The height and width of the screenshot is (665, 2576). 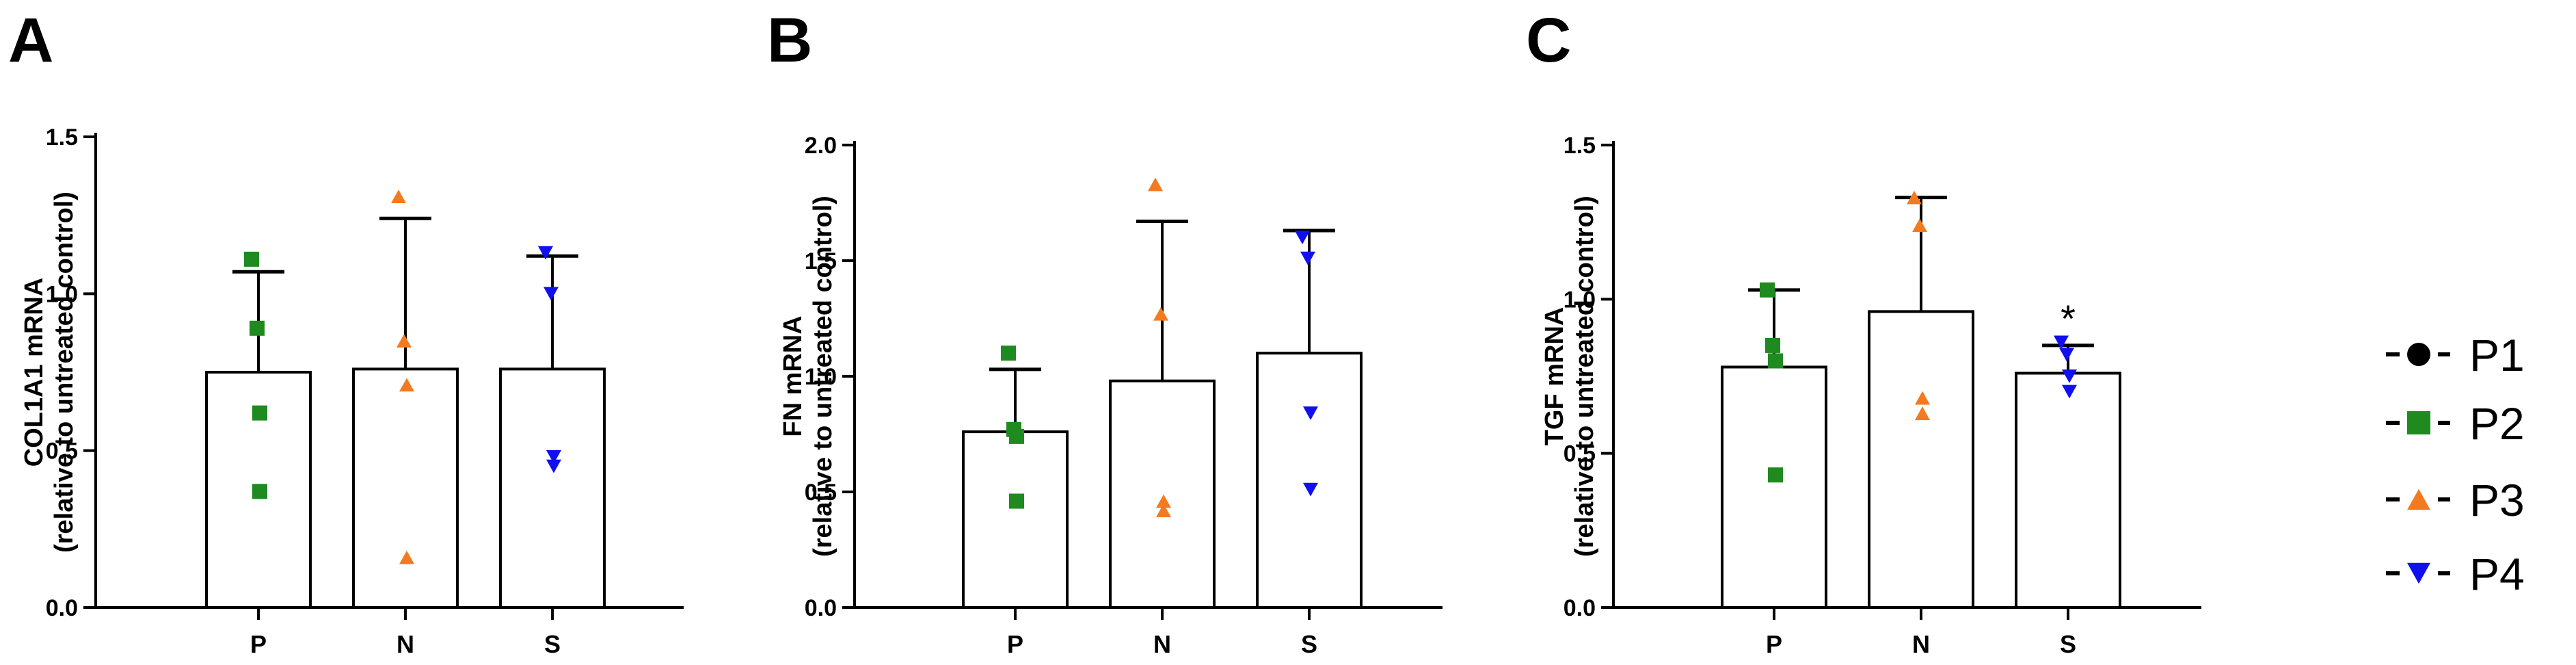 I want to click on y-axis-title: FN mRNA, so click(x=793, y=375).